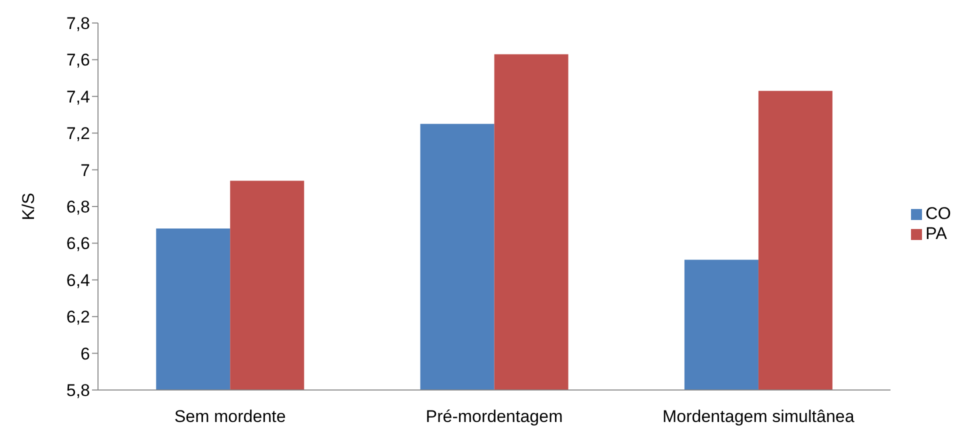 The width and height of the screenshot is (979, 448). What do you see at coordinates (938, 213) in the screenshot?
I see `legend-label: CO` at bounding box center [938, 213].